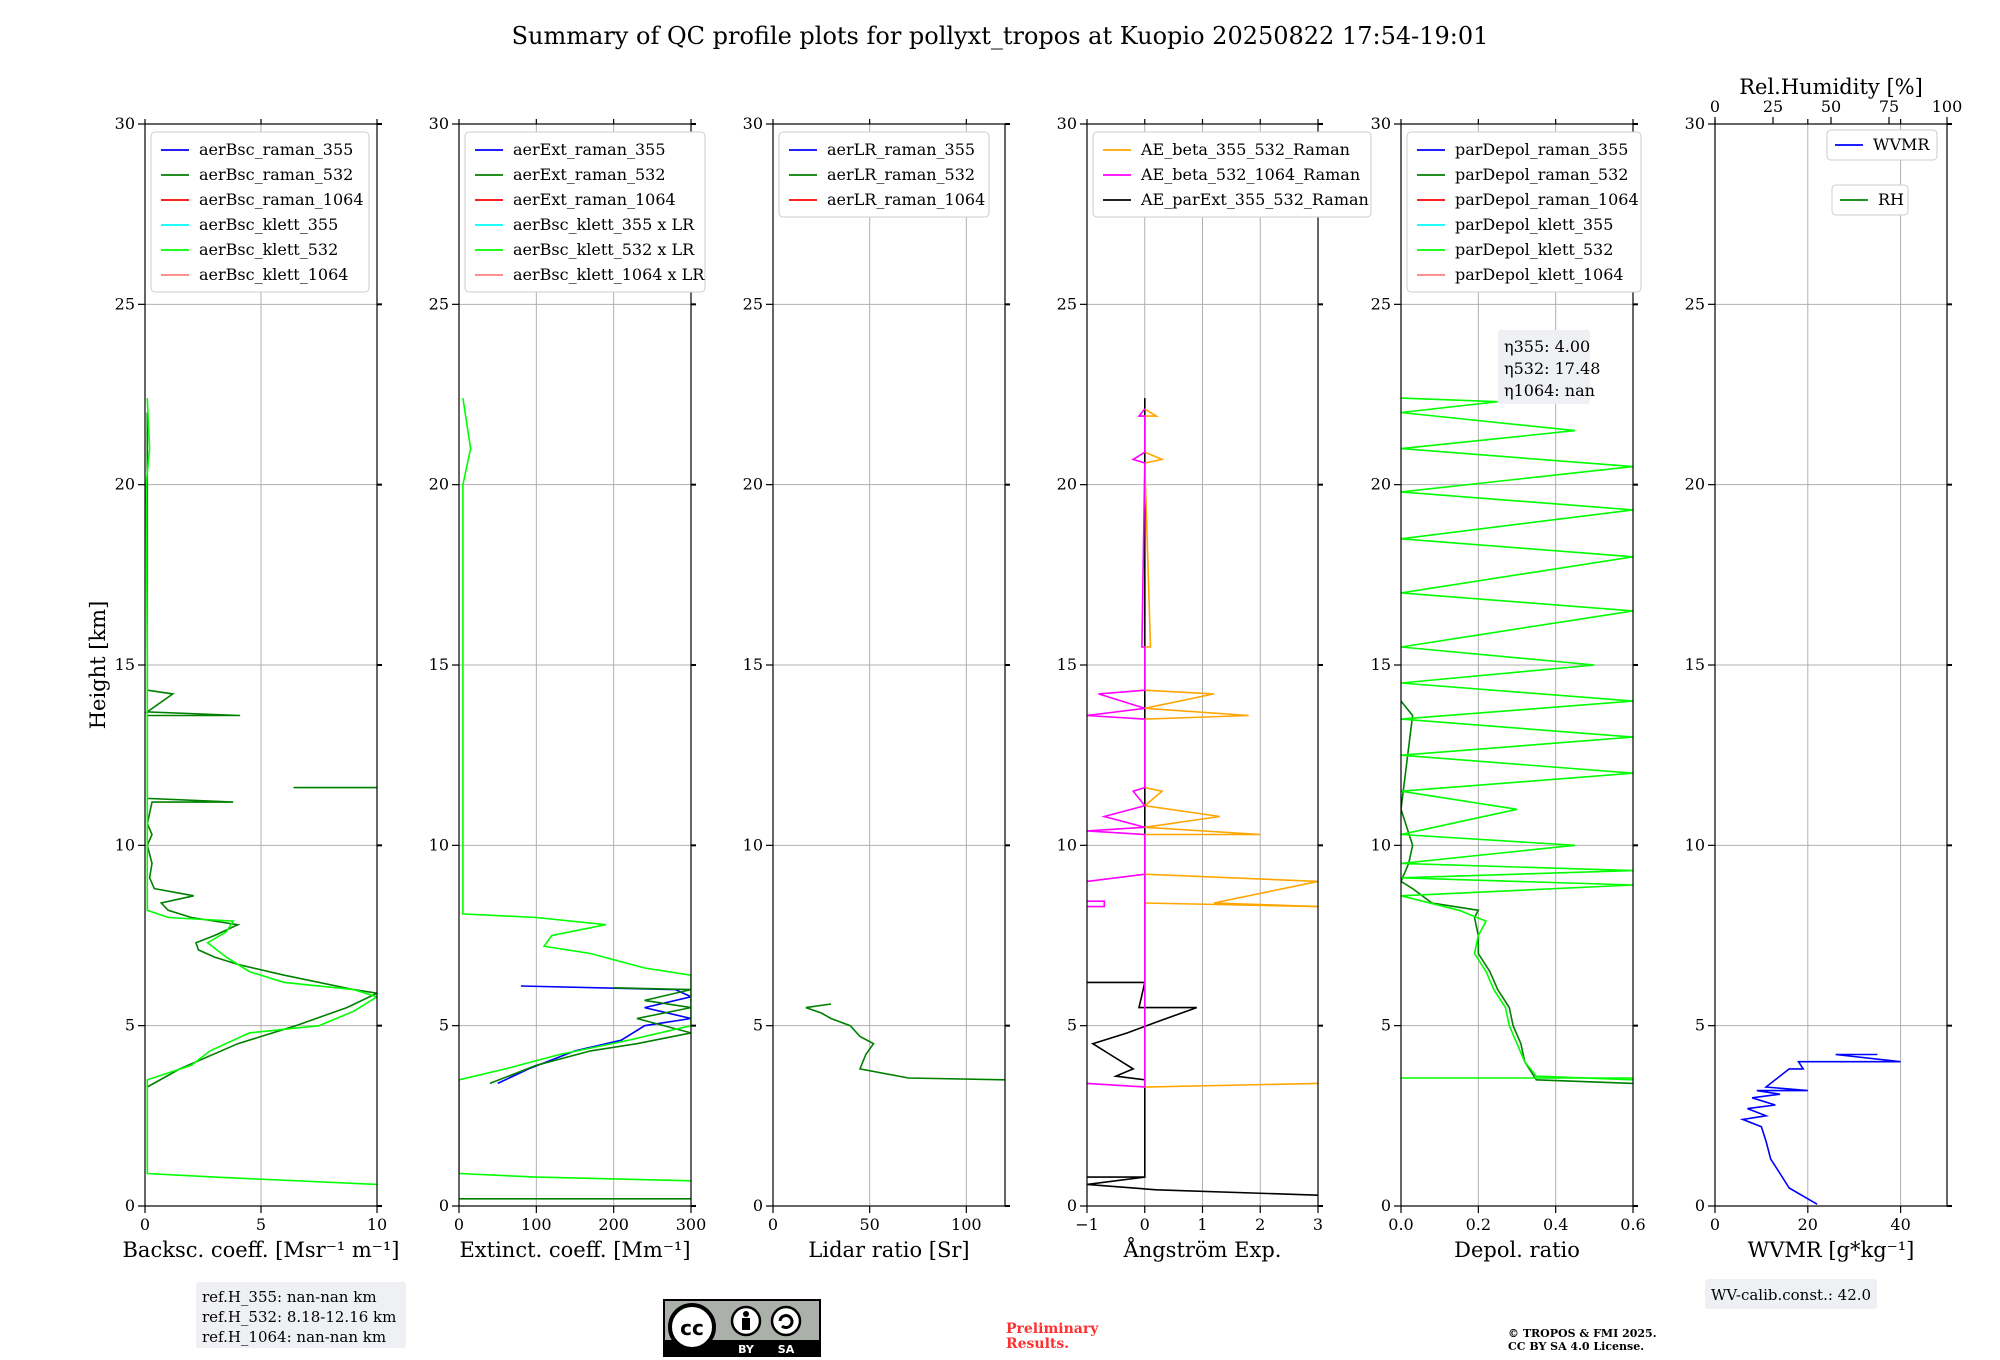  I want to click on x-axis-label: Backsc. coeff. [Msr⁻¹ m⁻¹], so click(261, 1250).